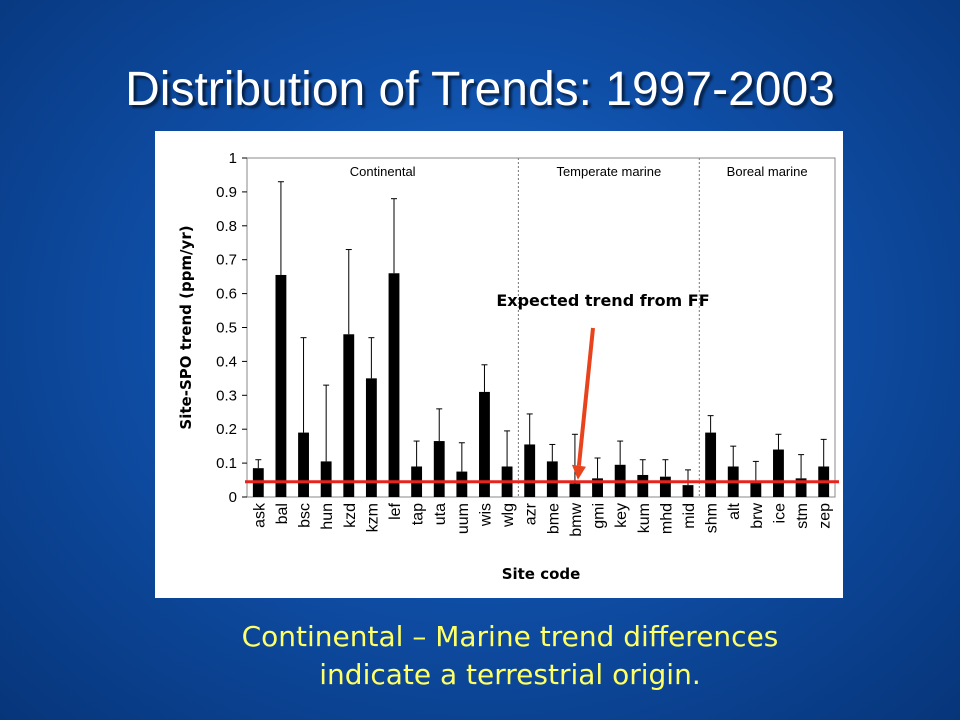 The width and height of the screenshot is (960, 720). What do you see at coordinates (327, 516) in the screenshot?
I see `x-tick-label-hun: hun` at bounding box center [327, 516].